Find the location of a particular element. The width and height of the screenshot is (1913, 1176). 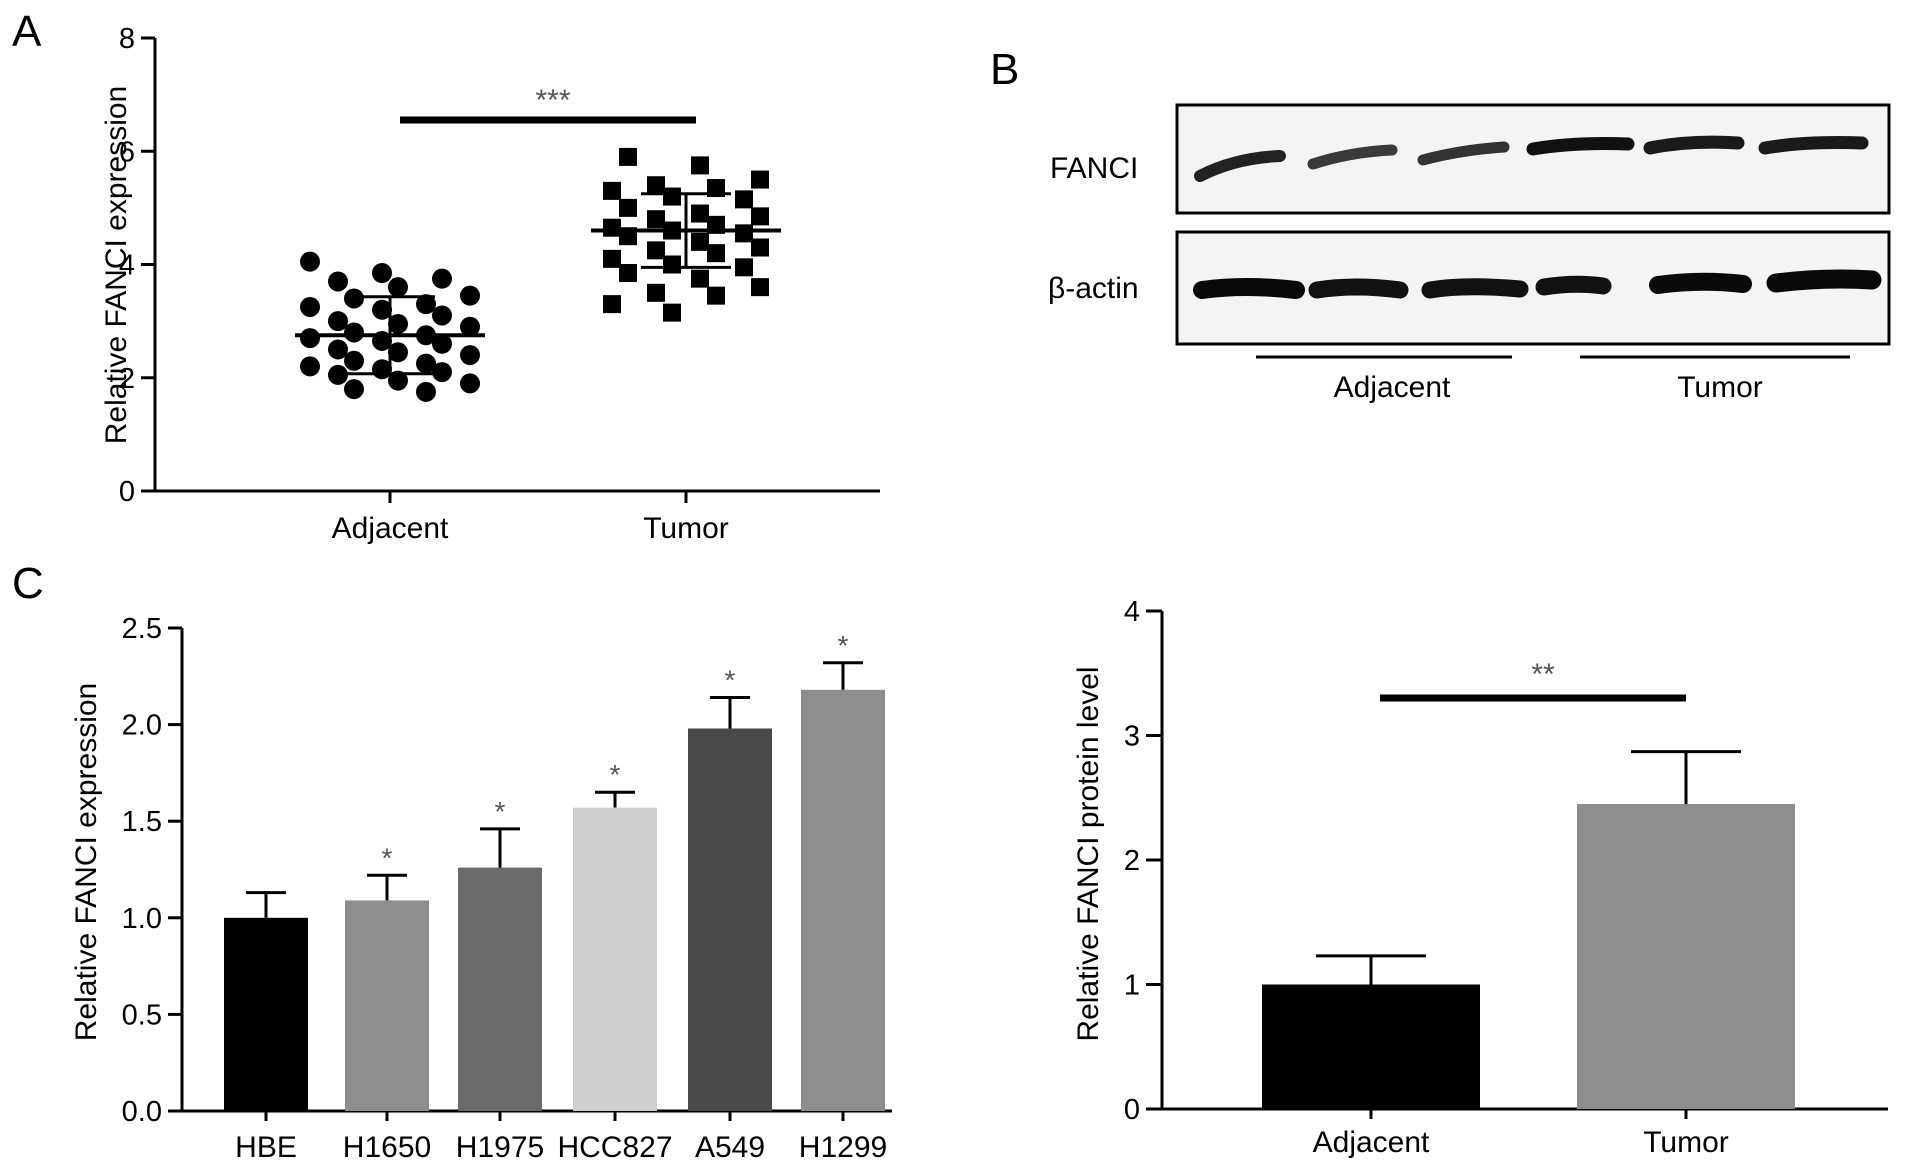

panel-b-quant-y-tick-label: 4 is located at coordinates (1132, 612).